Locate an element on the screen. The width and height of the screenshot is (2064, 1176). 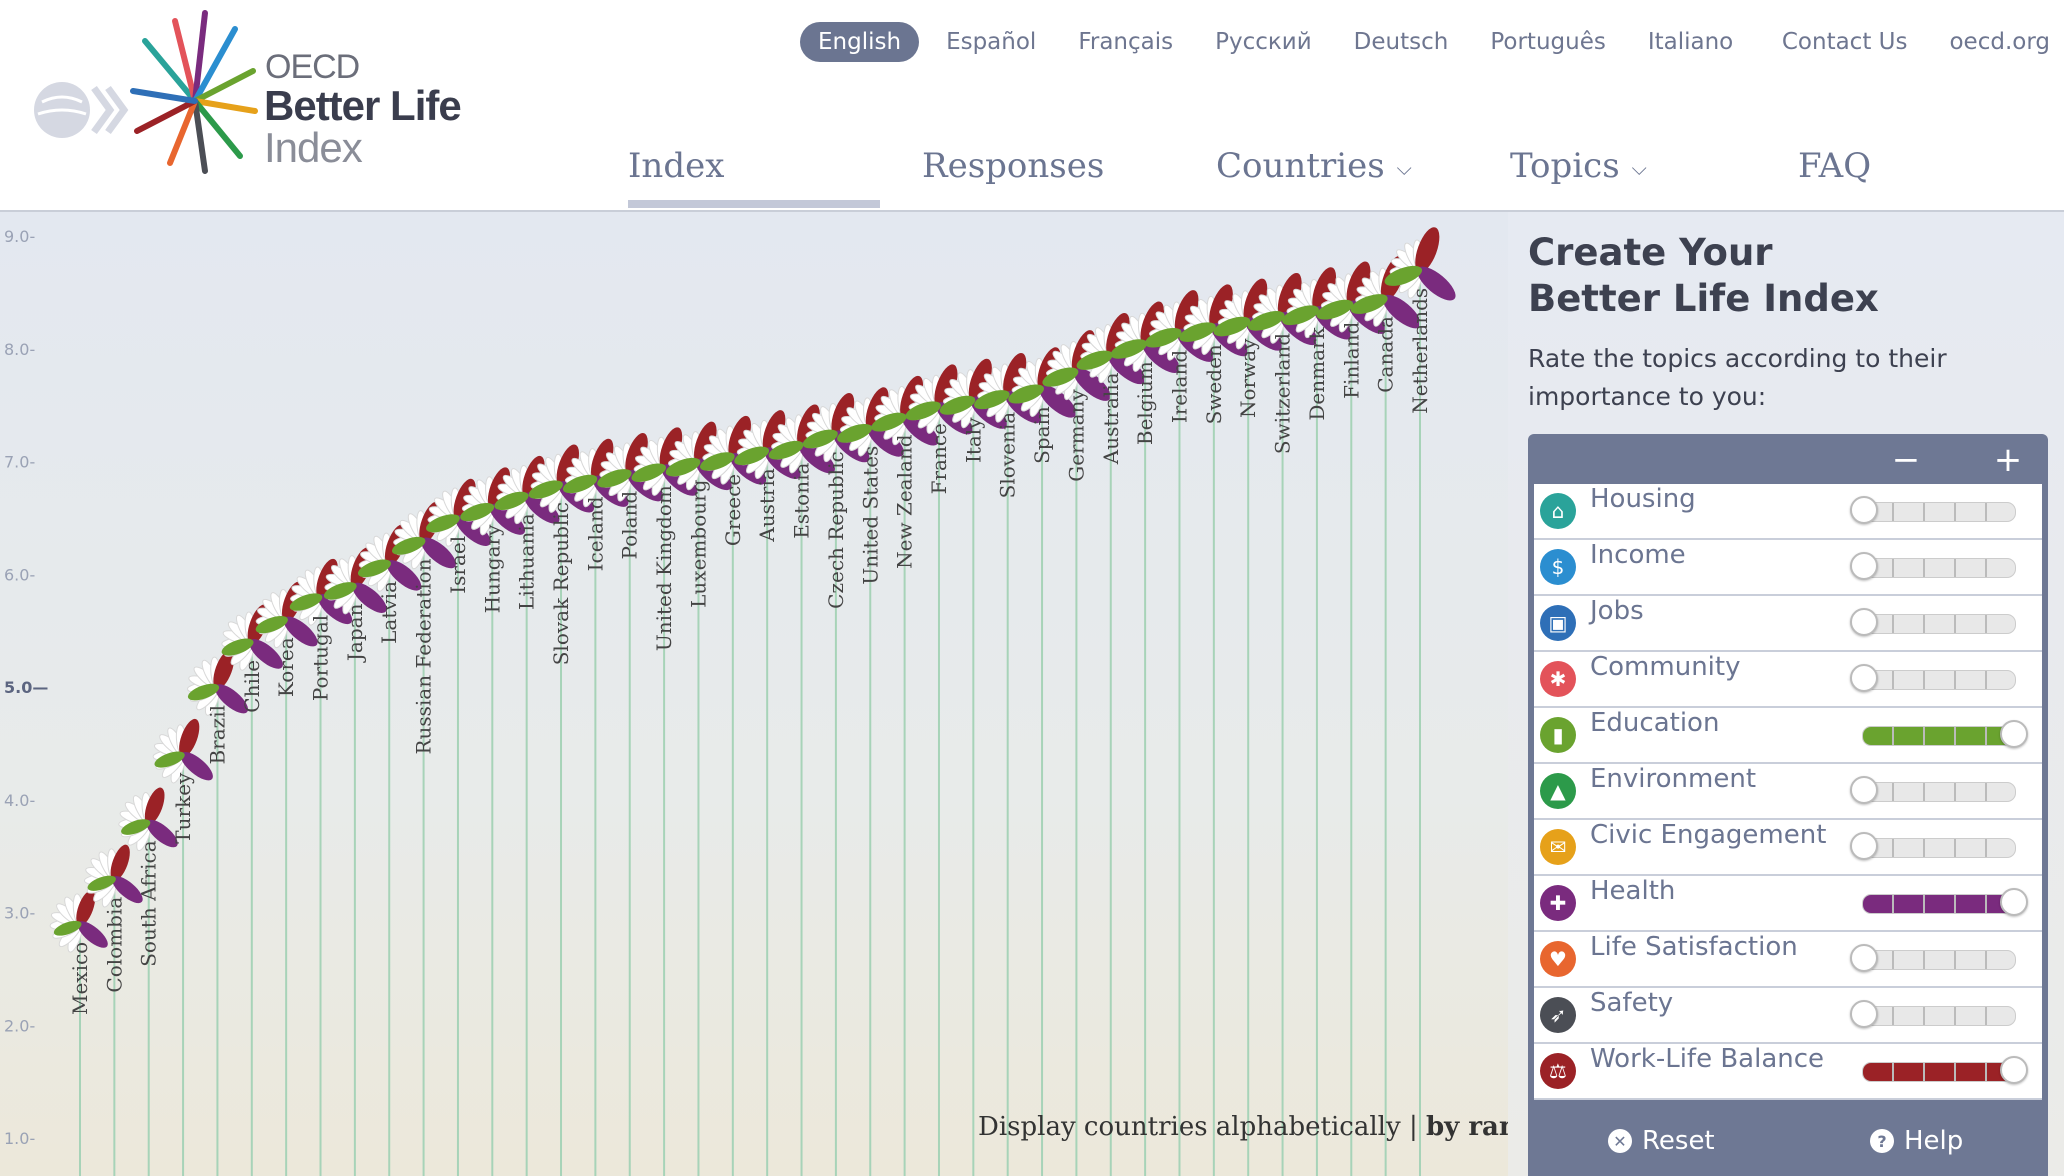
increase-all-button: + is located at coordinates (2008, 460).